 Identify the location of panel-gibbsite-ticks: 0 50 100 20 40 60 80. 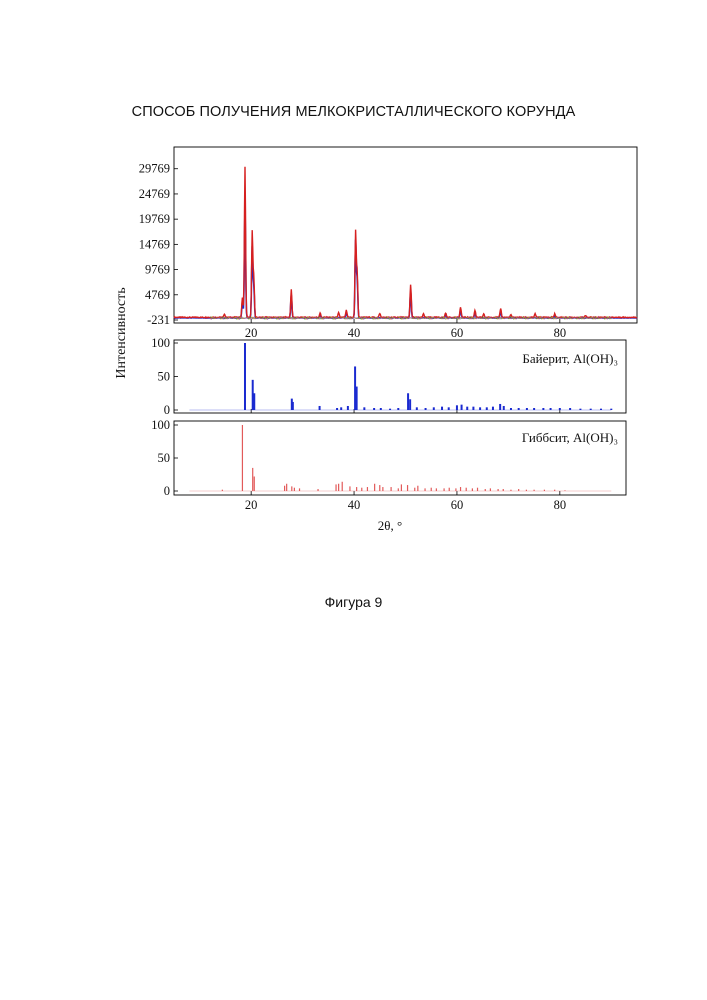
(358, 465).